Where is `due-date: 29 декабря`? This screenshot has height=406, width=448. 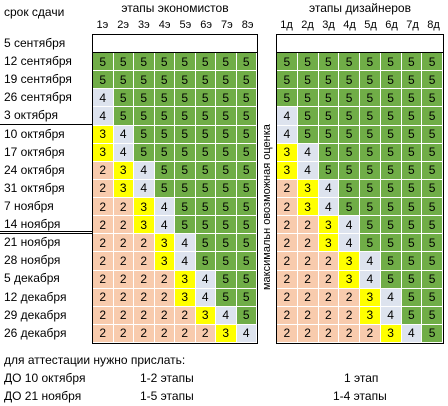 due-date: 29 декабря is located at coordinates (35, 314).